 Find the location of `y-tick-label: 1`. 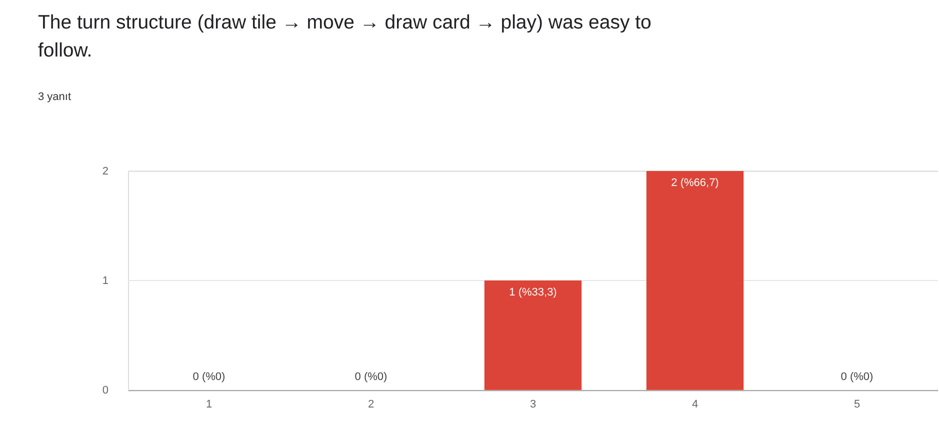

y-tick-label: 1 is located at coordinates (105, 281).